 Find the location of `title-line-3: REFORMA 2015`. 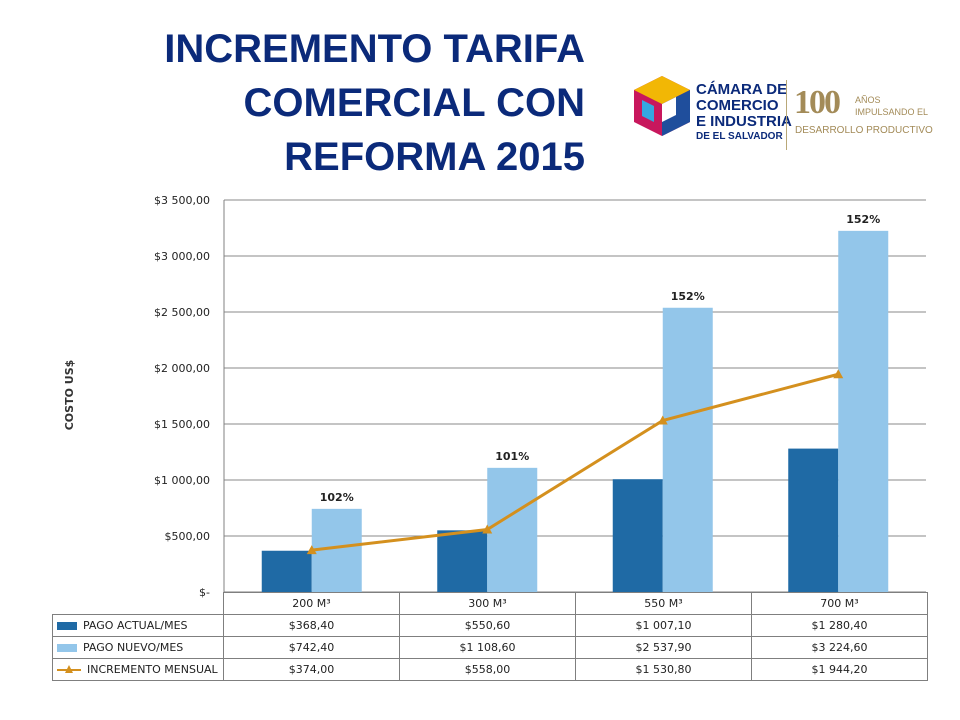

title-line-3: REFORMA 2015 is located at coordinates (434, 157).